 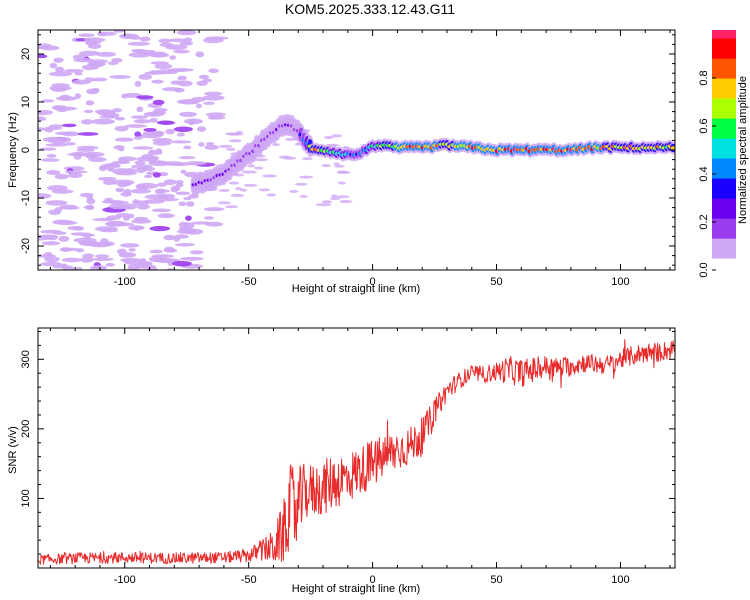 I want to click on spectrogram-ytick-label: 20, so click(x=26, y=54).